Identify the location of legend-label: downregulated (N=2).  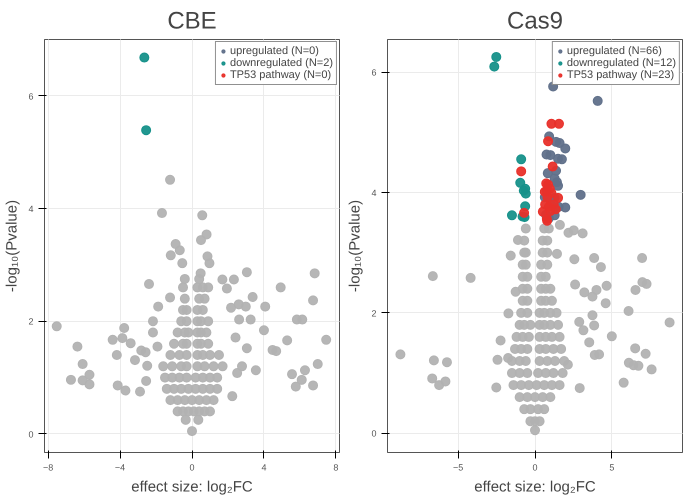
(281, 63).